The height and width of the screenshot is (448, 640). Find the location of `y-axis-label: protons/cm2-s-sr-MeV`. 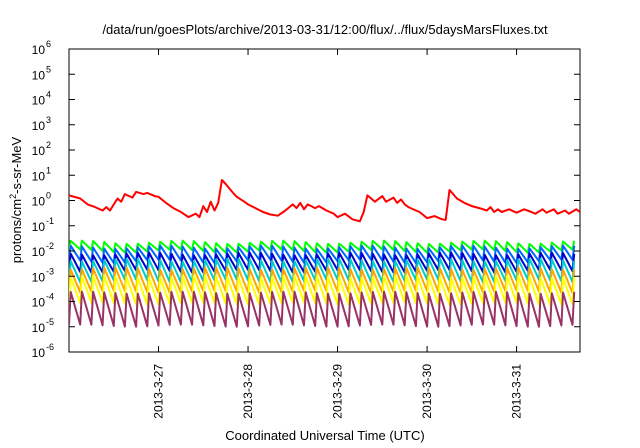

y-axis-label: protons/cm2-s-sr-MeV is located at coordinates (16, 199).